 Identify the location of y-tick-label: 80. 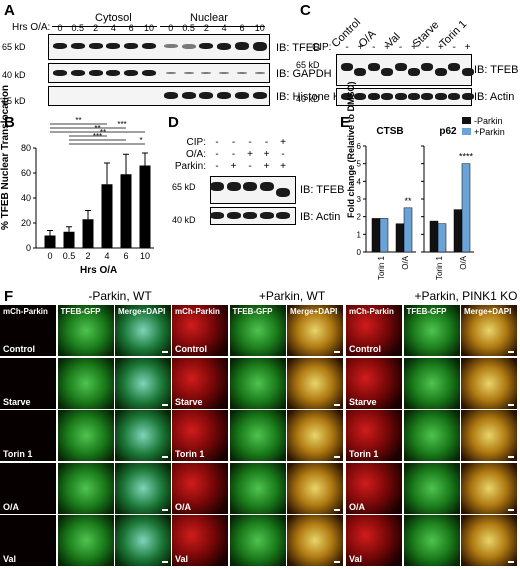
(26, 148).